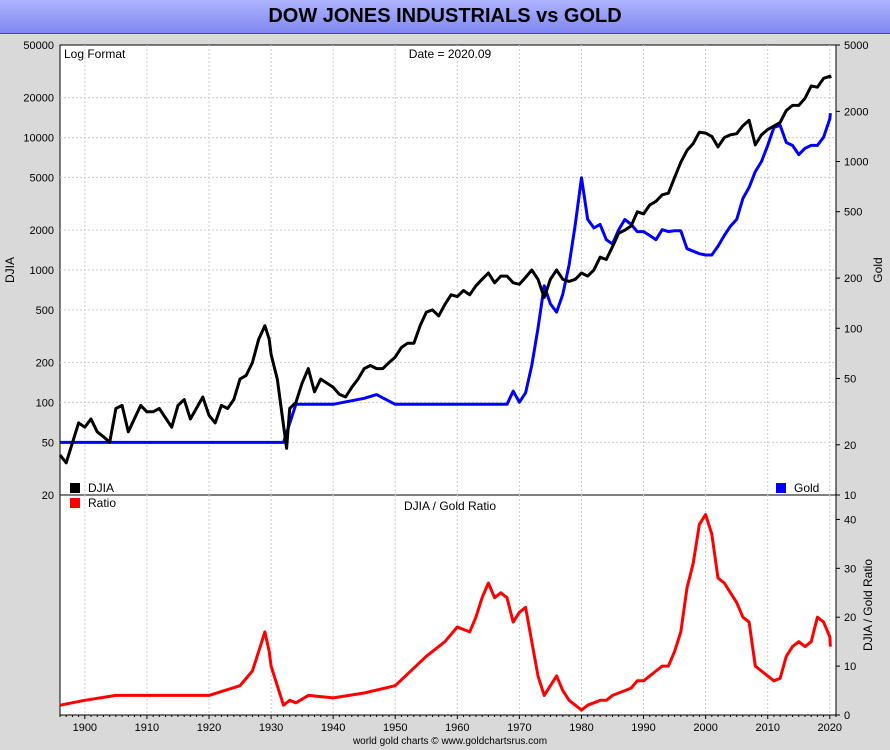 The width and height of the screenshot is (890, 750). I want to click on y-tick-label: 50, so click(48, 443).